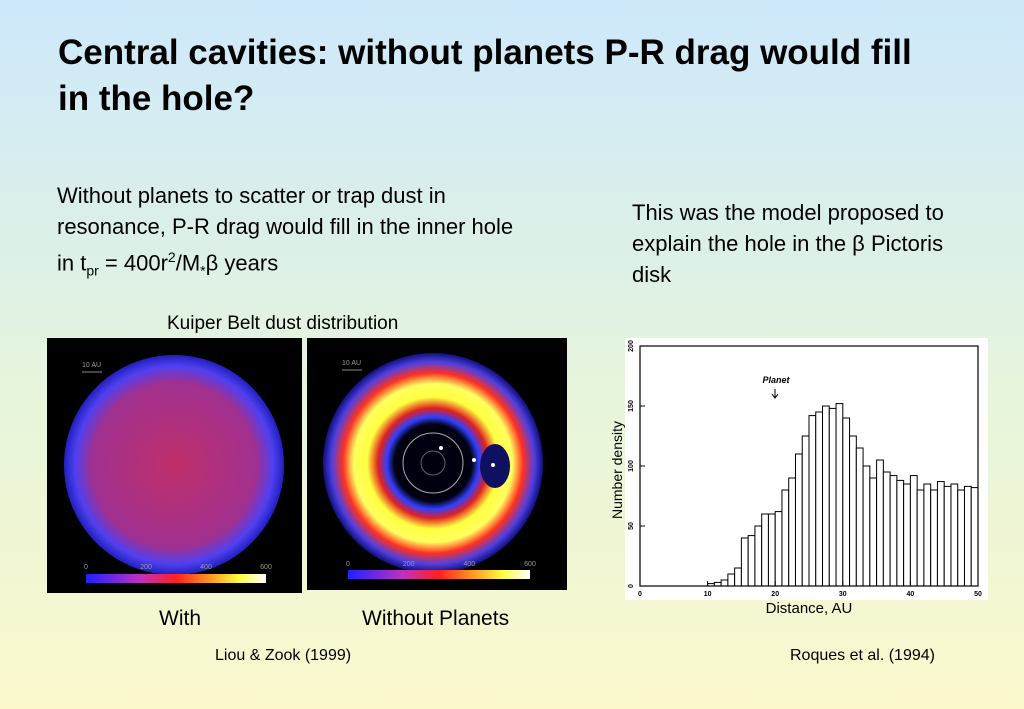 The width and height of the screenshot is (1024, 709). What do you see at coordinates (631, 526) in the screenshot?
I see `y-tick-label: 50` at bounding box center [631, 526].